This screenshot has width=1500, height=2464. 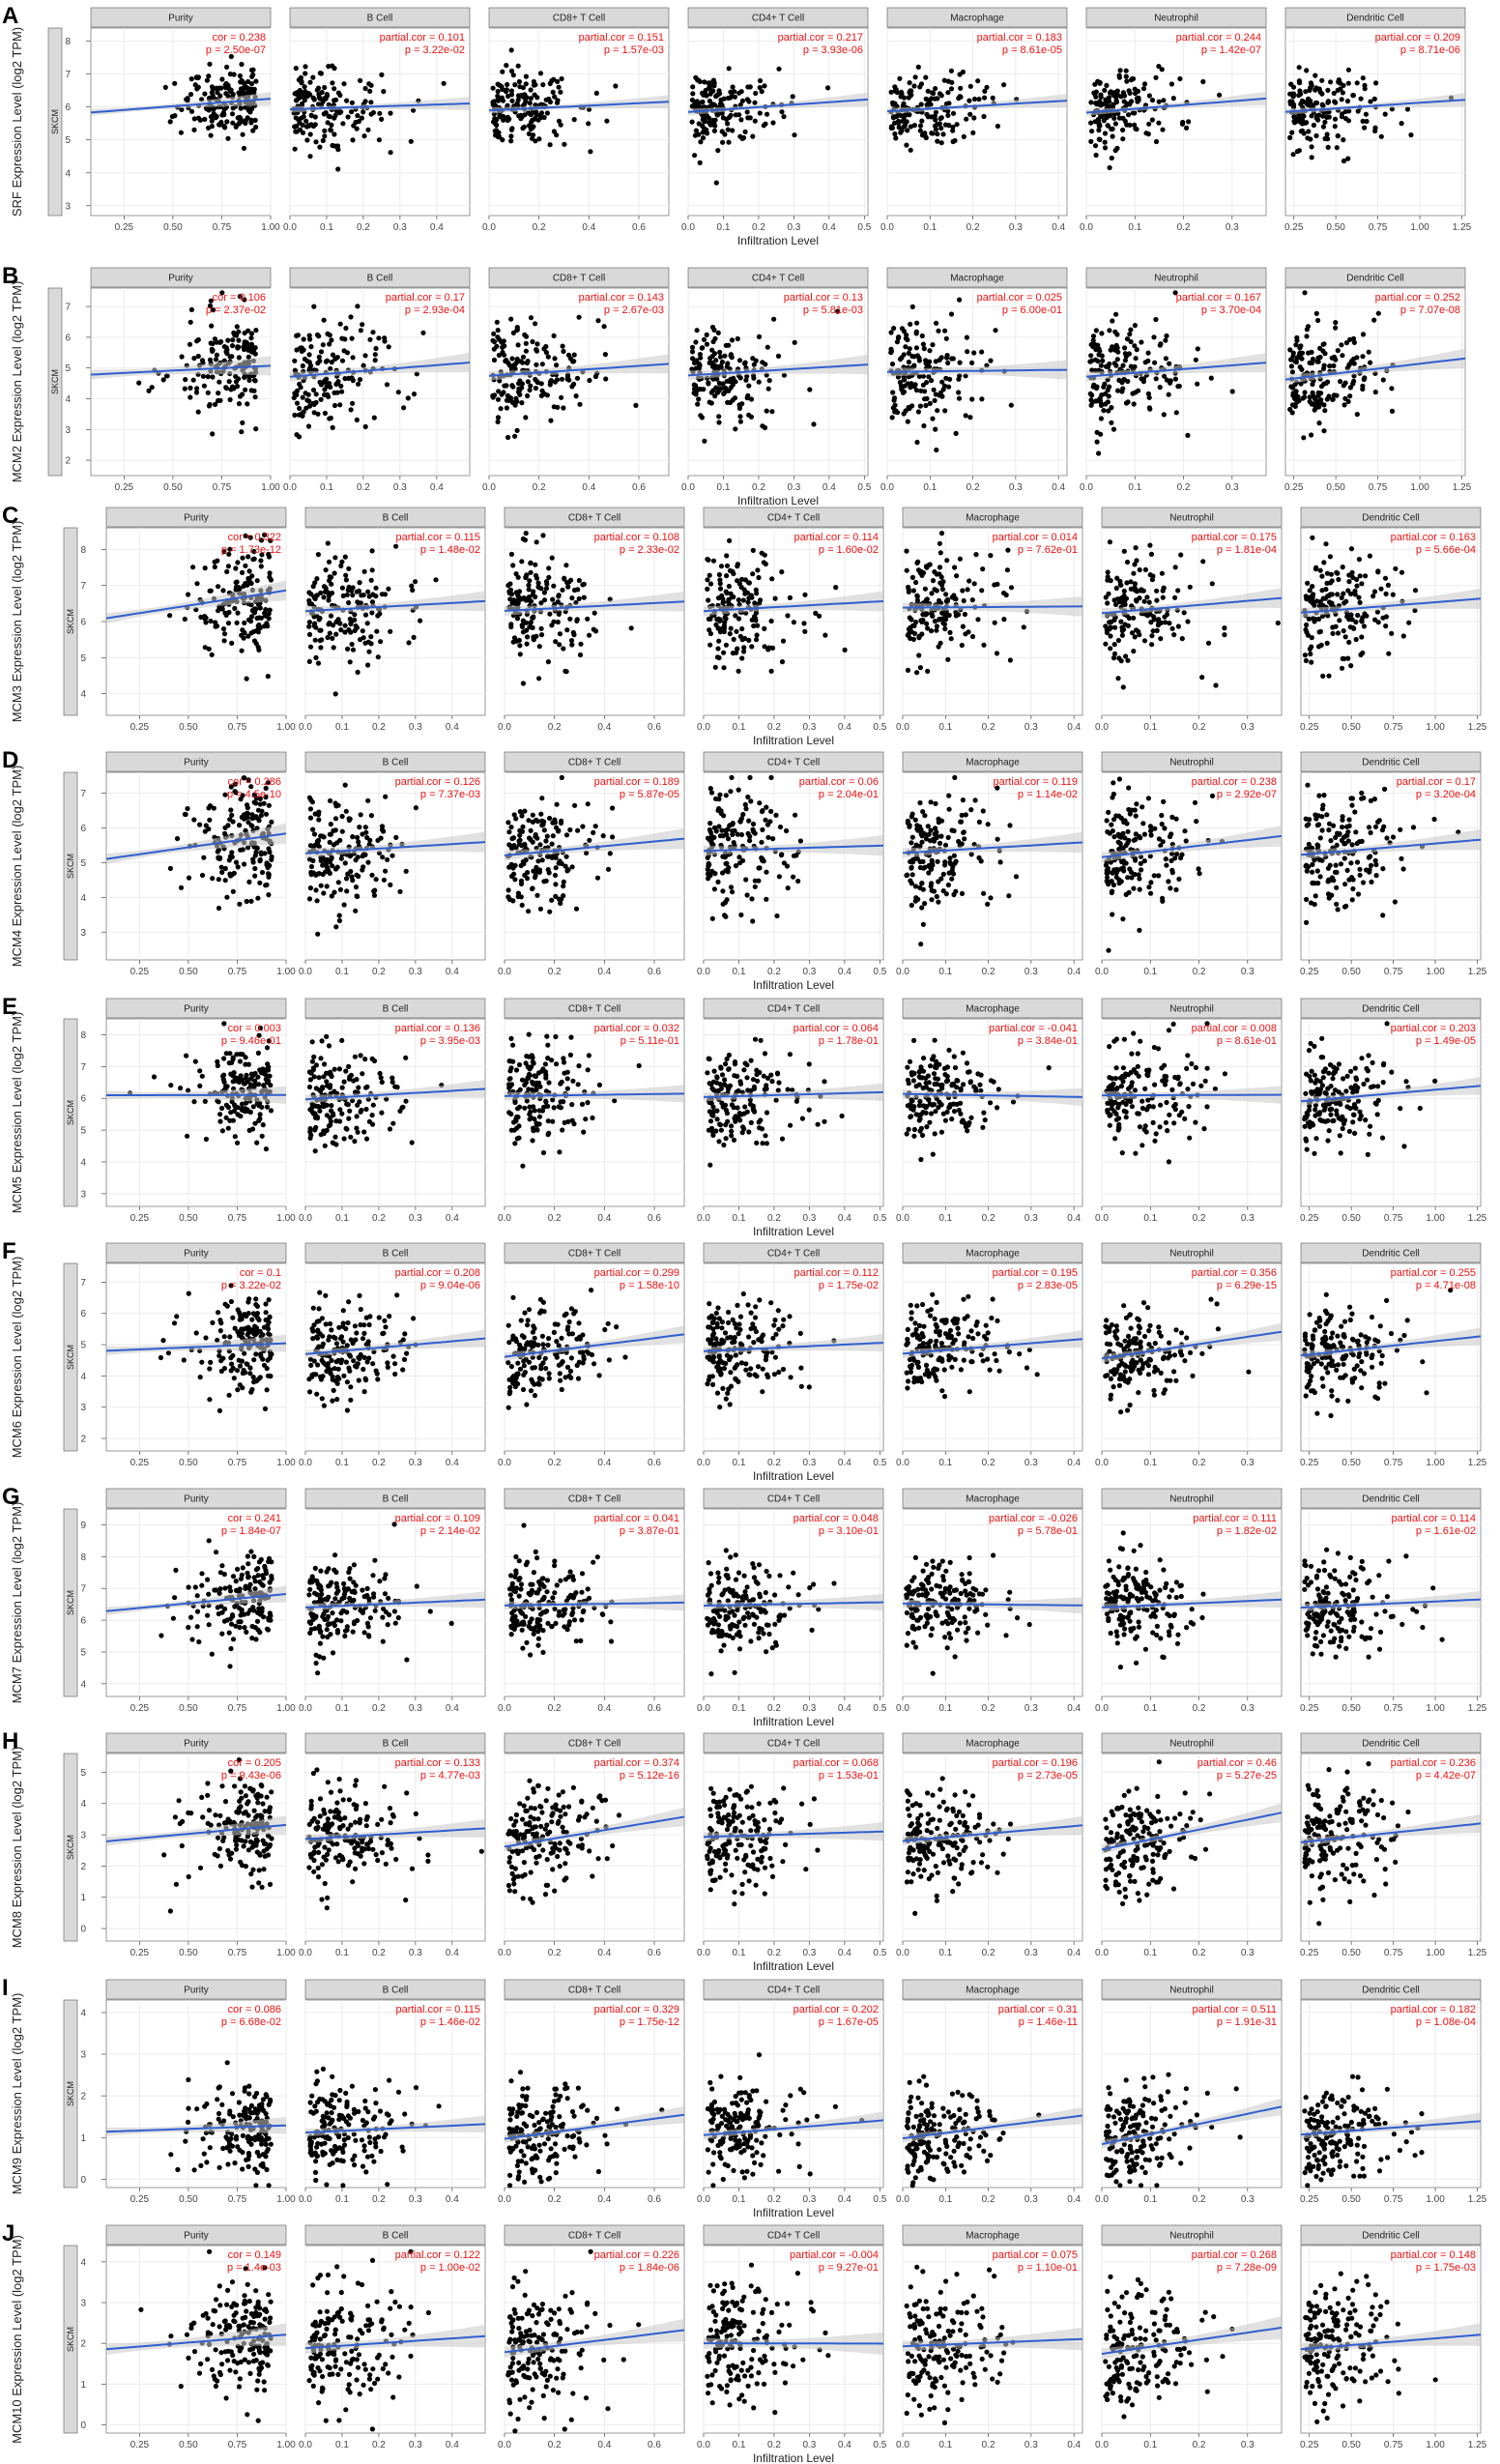 I want to click on x-tick-label: 0.1, so click(x=739, y=728).